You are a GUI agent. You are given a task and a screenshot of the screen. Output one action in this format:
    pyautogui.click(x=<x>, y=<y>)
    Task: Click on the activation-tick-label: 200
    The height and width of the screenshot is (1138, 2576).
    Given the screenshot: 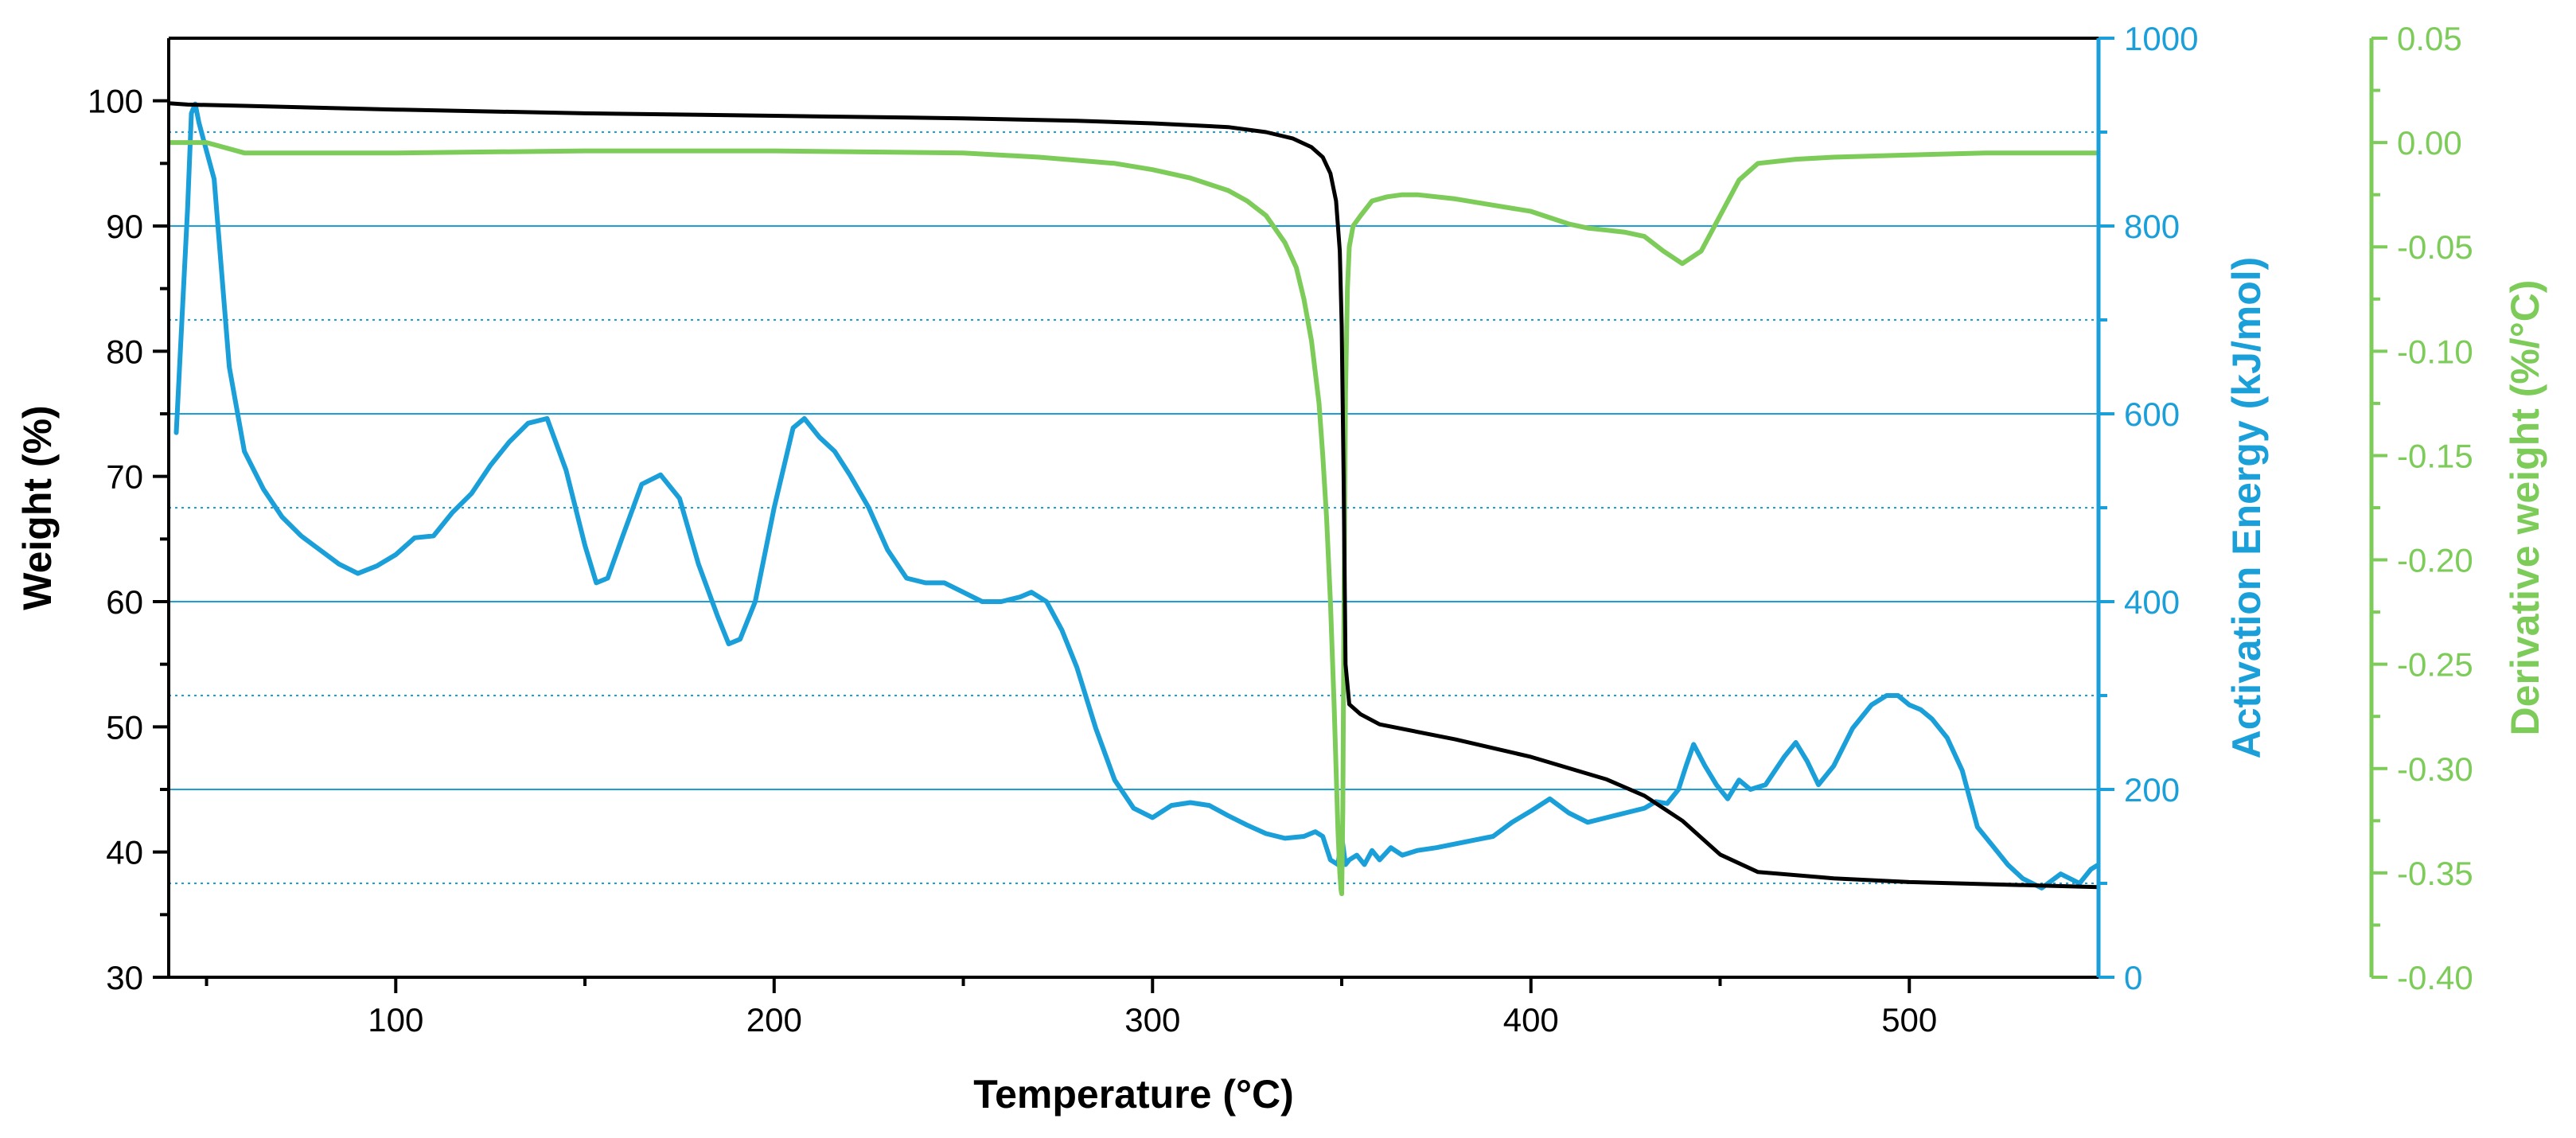 What is the action you would take?
    pyautogui.click(x=2152, y=790)
    